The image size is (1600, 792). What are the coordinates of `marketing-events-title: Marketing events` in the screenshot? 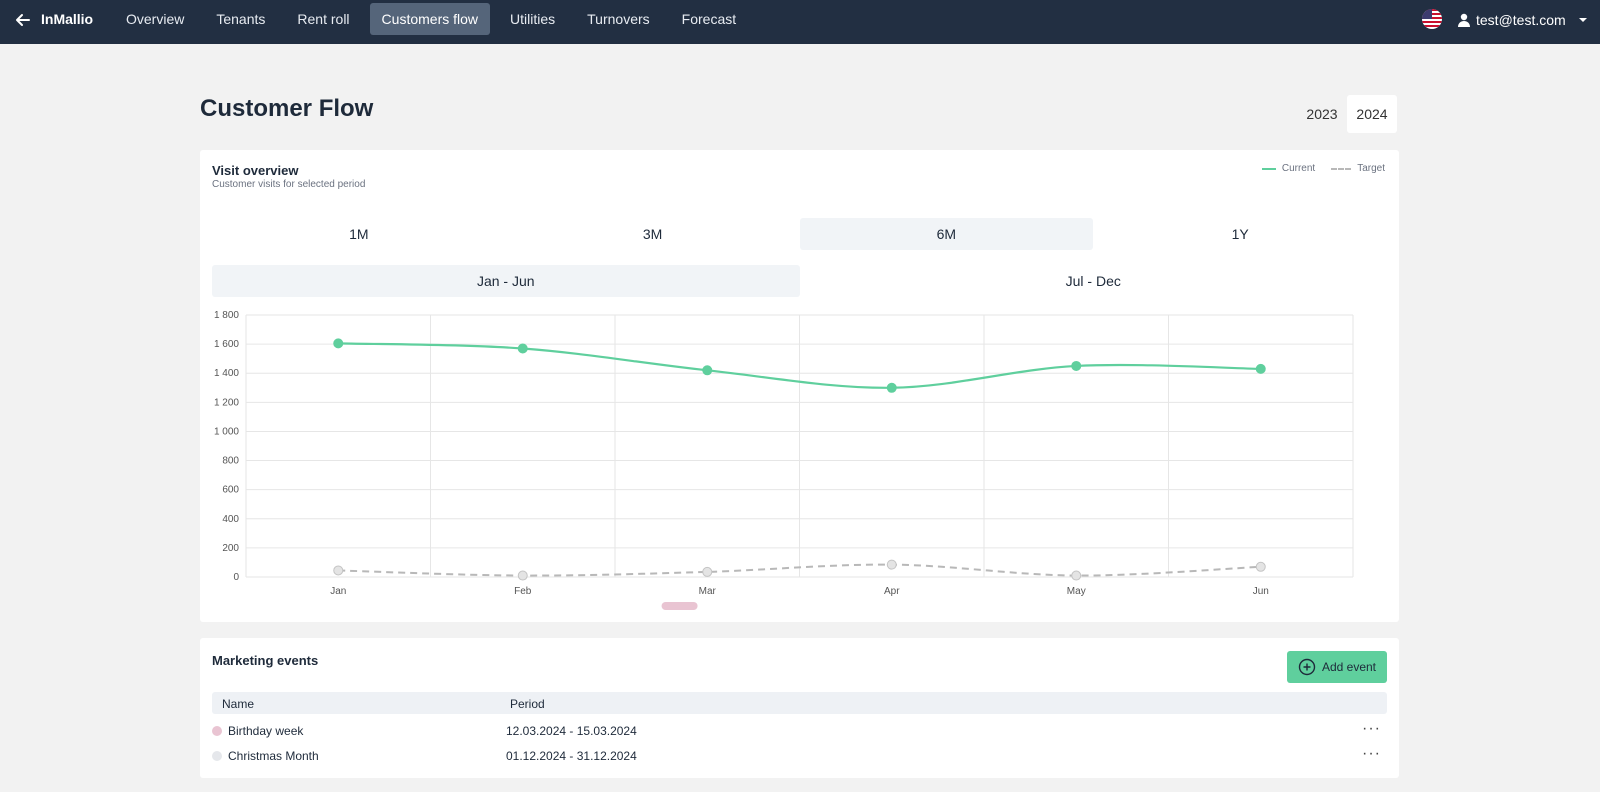 It's located at (265, 660).